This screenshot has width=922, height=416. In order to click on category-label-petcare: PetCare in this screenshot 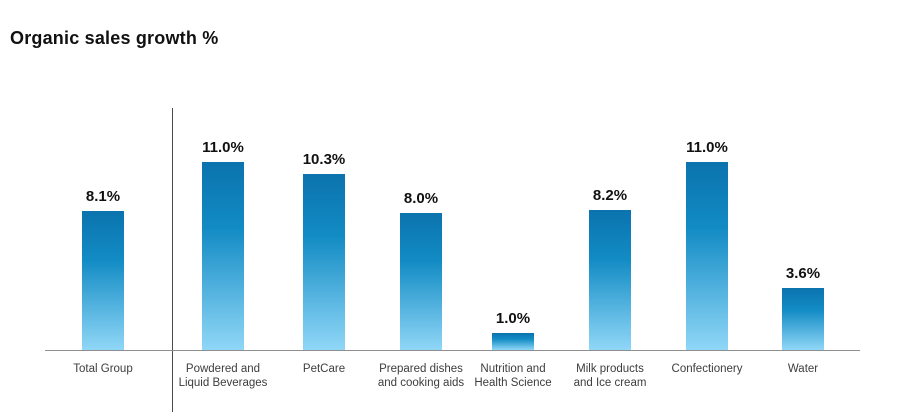, I will do `click(324, 369)`.